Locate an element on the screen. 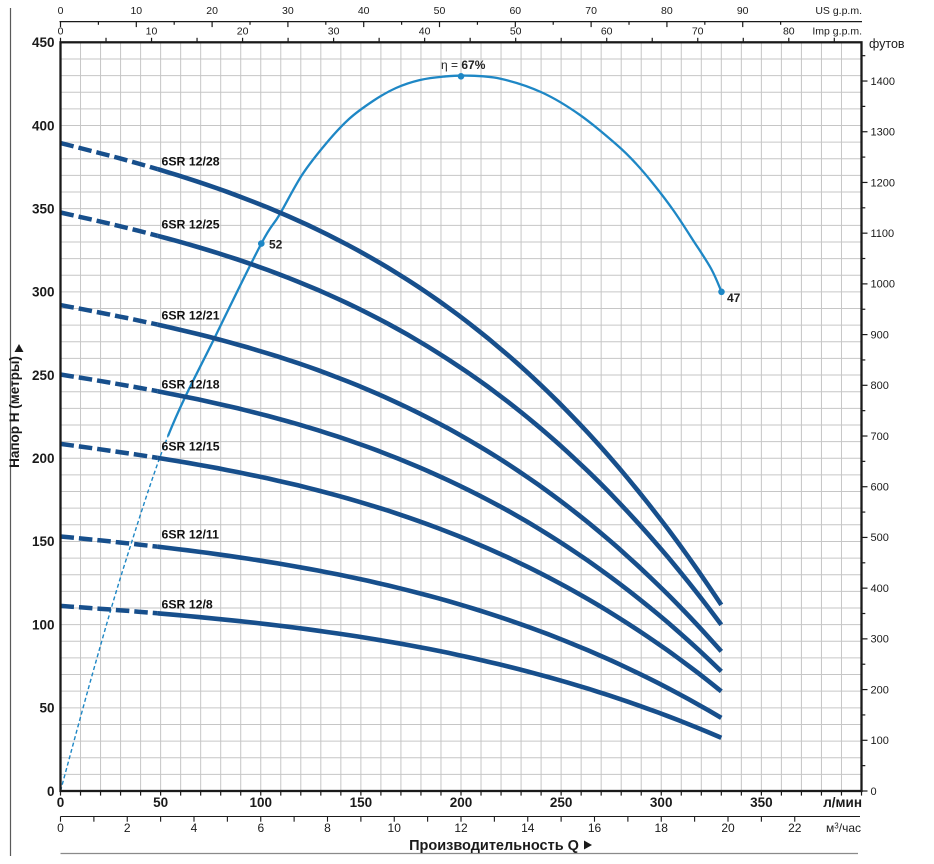  svg-text: 6SR 12/21 is located at coordinates (191, 316).